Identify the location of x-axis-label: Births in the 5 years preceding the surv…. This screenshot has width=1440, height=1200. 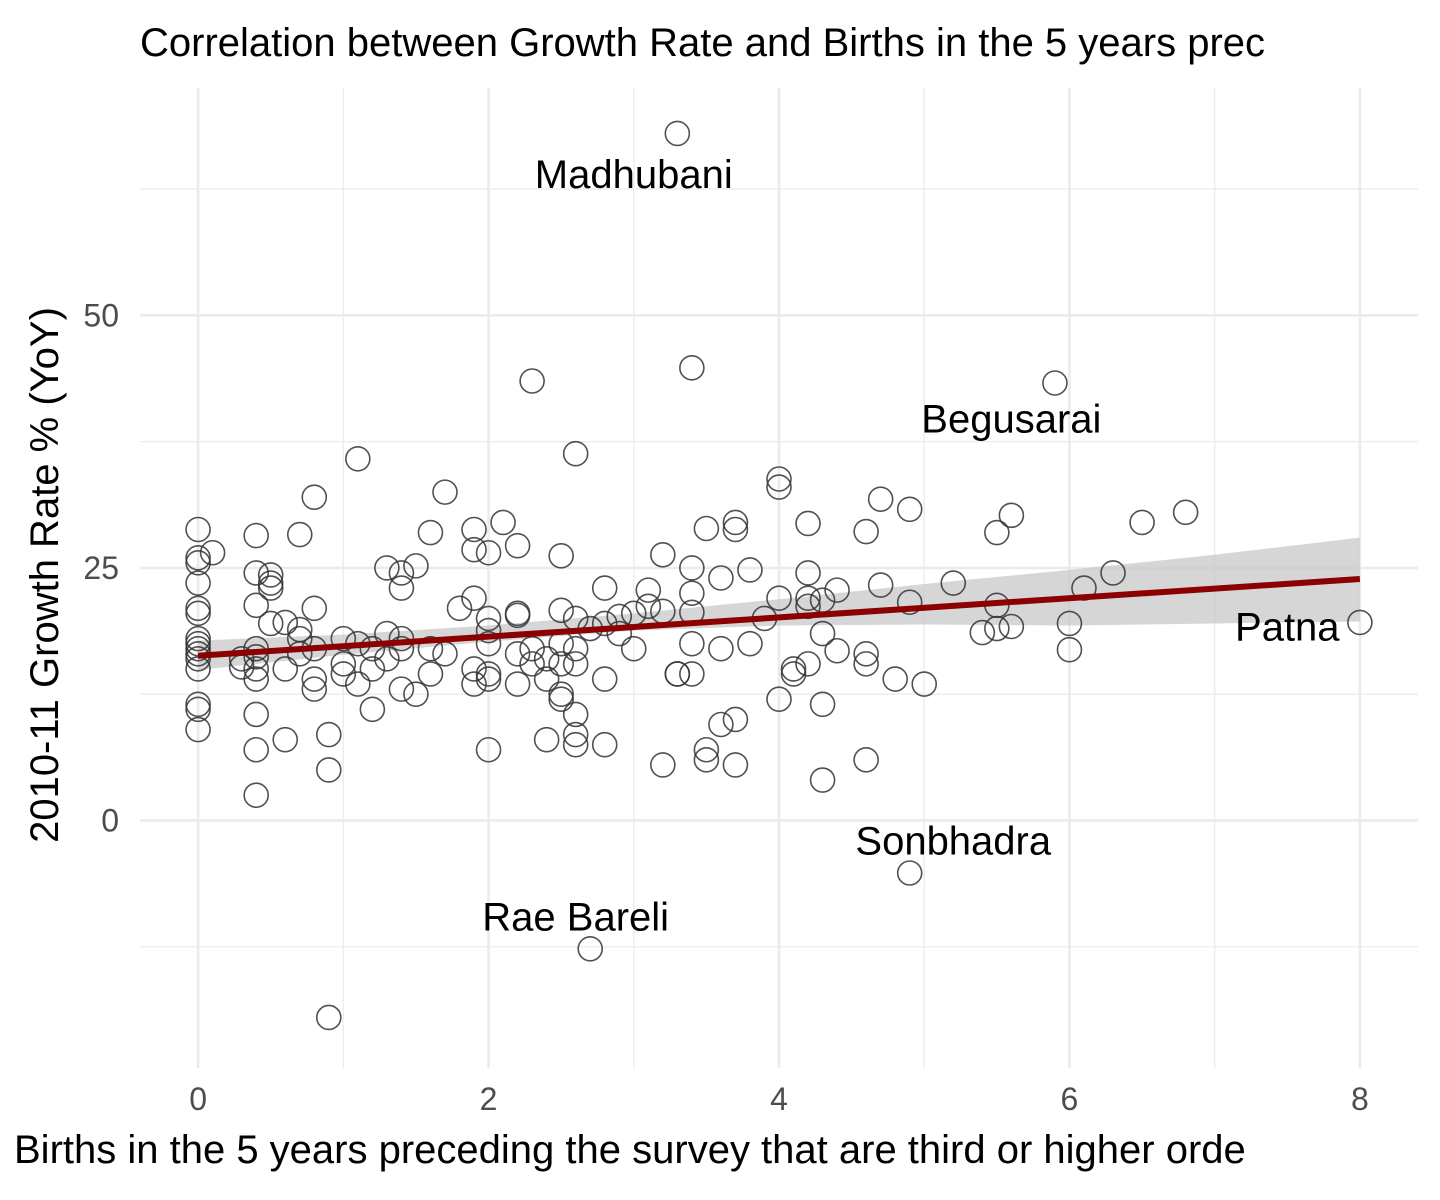
(630, 1150).